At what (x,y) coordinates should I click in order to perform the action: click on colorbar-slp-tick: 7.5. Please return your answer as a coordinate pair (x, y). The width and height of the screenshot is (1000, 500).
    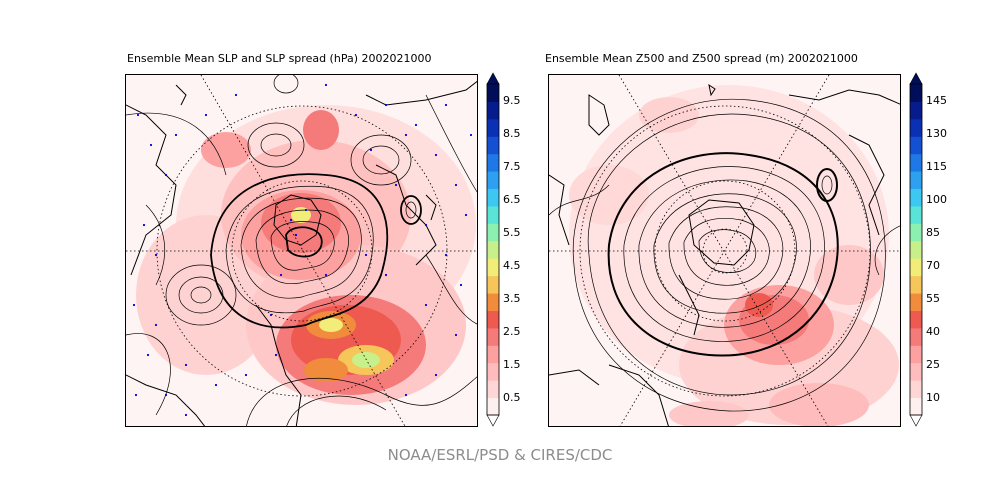
    Looking at the image, I should click on (512, 166).